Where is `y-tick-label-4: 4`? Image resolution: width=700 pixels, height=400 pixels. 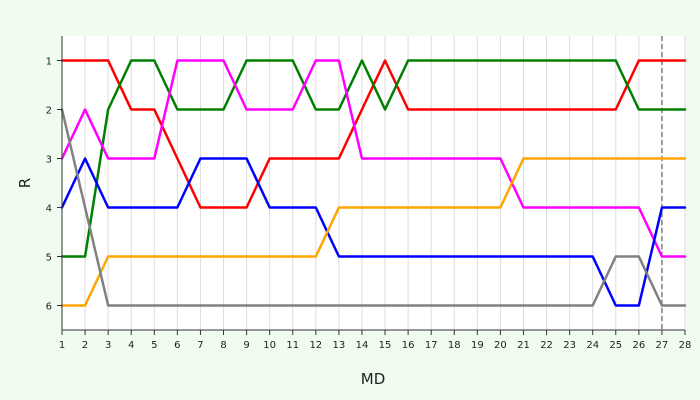
y-tick-label-4: 4 is located at coordinates (49, 209).